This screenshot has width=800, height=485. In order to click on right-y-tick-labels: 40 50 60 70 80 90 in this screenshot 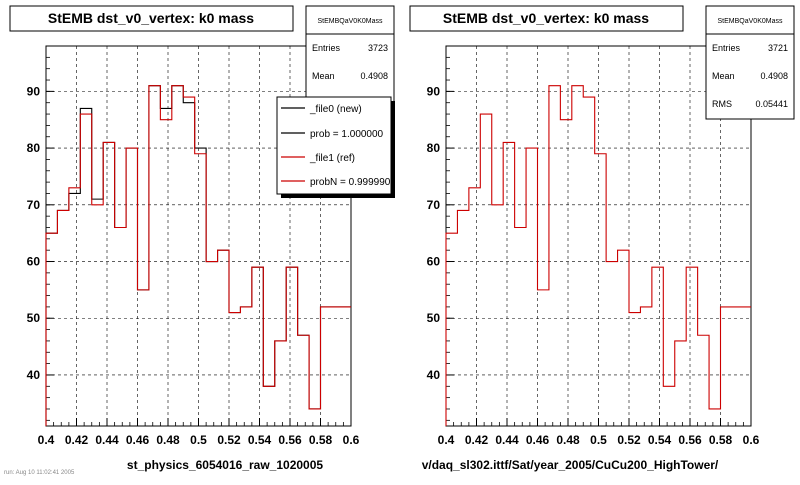, I will do `click(434, 233)`.